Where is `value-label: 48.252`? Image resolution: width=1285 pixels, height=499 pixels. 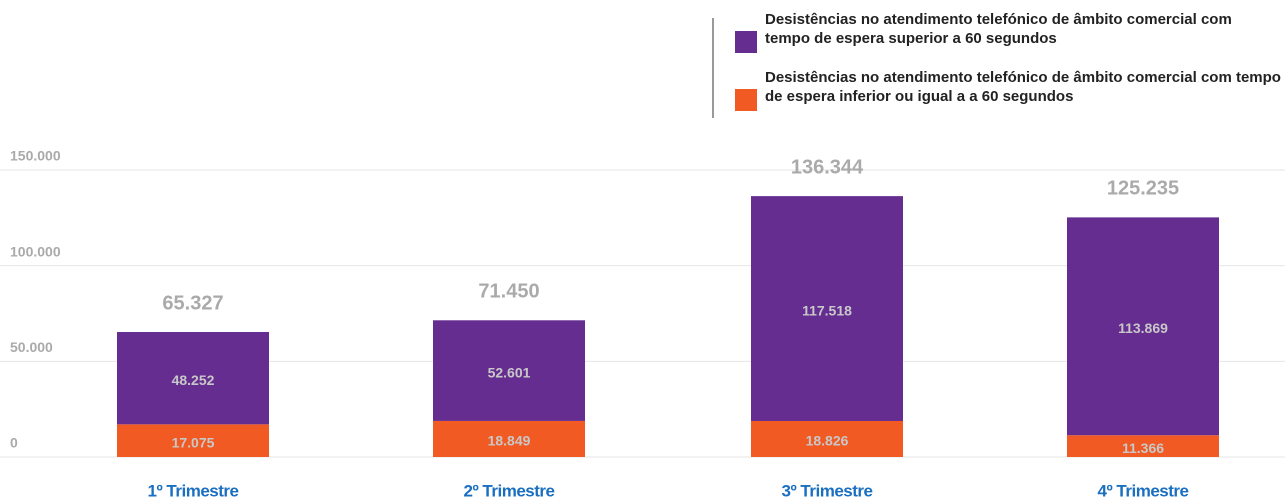
value-label: 48.252 is located at coordinates (193, 380).